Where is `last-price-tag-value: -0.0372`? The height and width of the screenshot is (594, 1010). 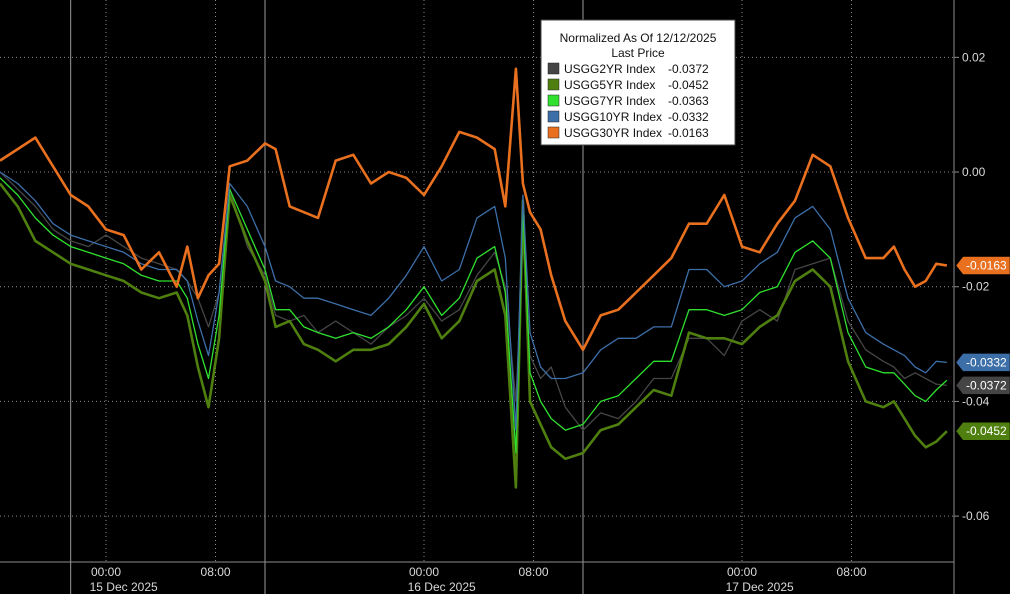 last-price-tag-value: -0.0372 is located at coordinates (986, 385).